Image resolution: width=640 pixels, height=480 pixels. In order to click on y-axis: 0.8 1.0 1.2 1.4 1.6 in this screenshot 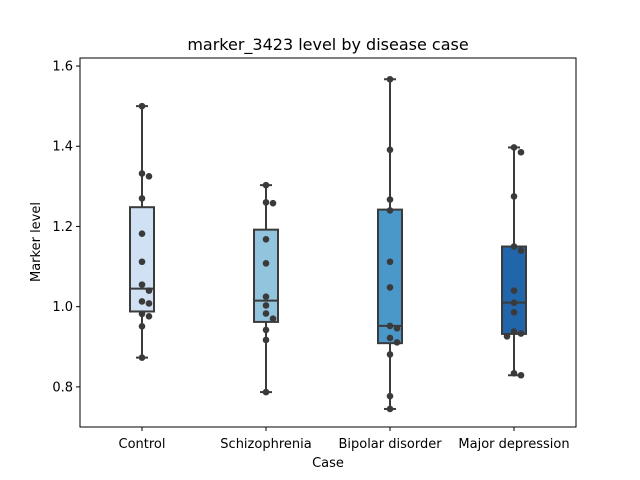, I will do `click(66, 227)`.